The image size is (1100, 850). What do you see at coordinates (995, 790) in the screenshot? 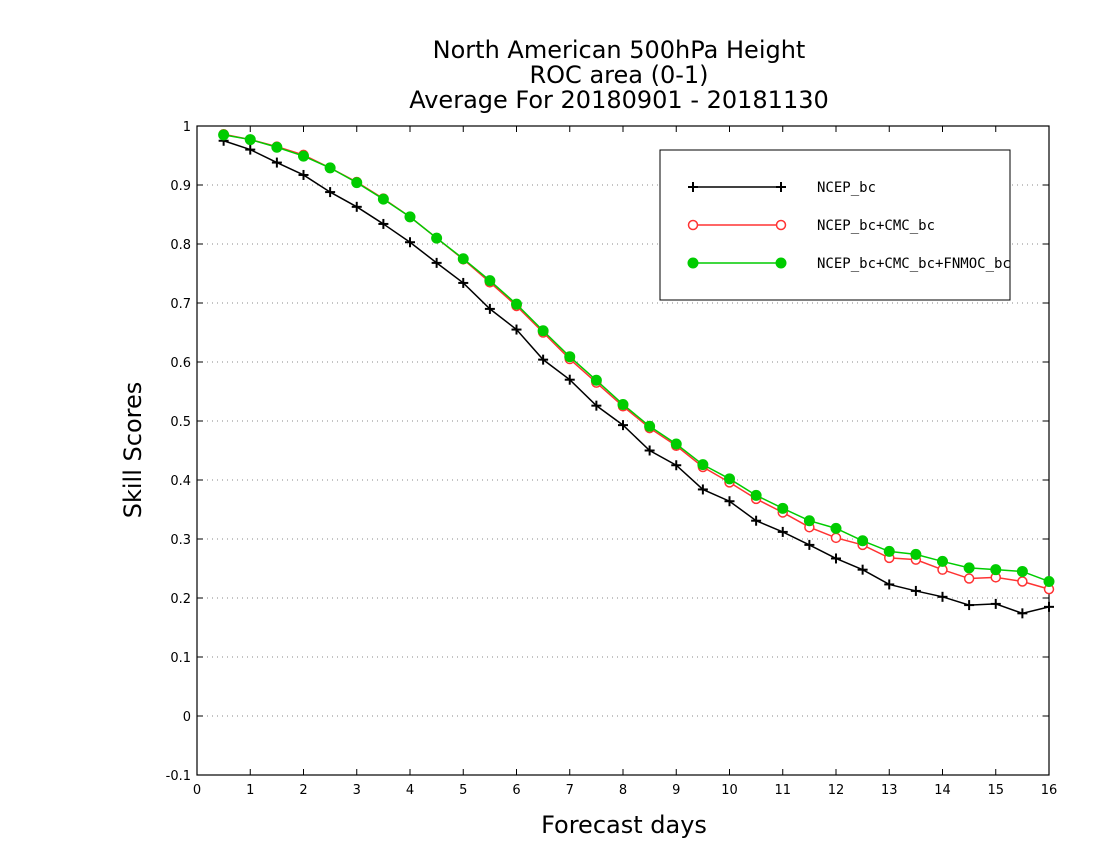
I see `x-tick-label-15: 15` at bounding box center [995, 790].